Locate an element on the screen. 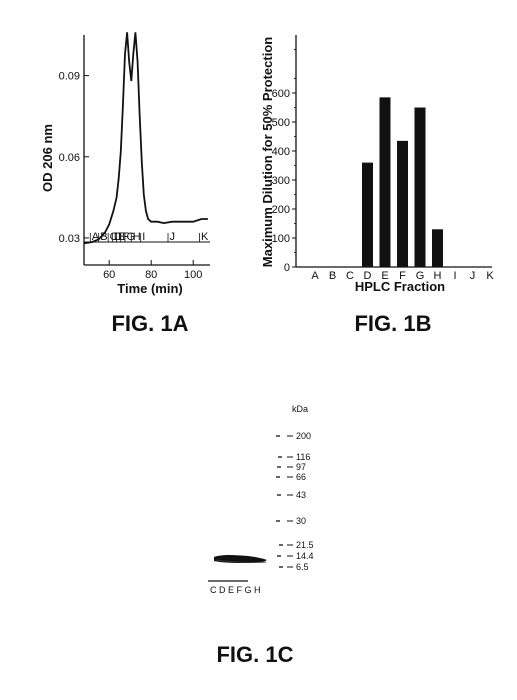  fig-1a-y-tick-label: 0.09 is located at coordinates (69, 77).